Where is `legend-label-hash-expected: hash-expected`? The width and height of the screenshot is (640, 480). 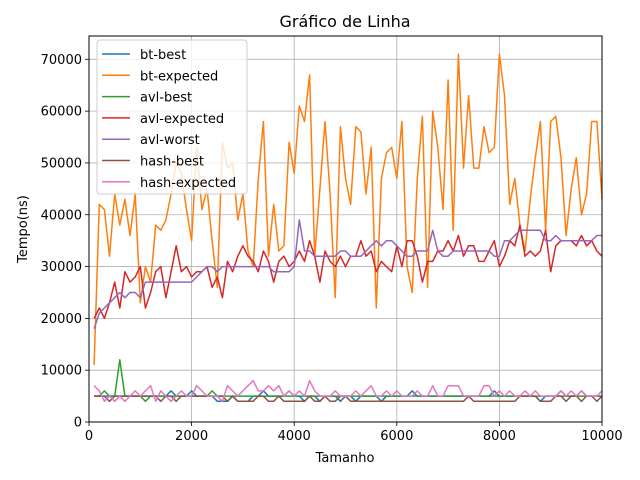
legend-label-hash-expected: hash-expected is located at coordinates (188, 183).